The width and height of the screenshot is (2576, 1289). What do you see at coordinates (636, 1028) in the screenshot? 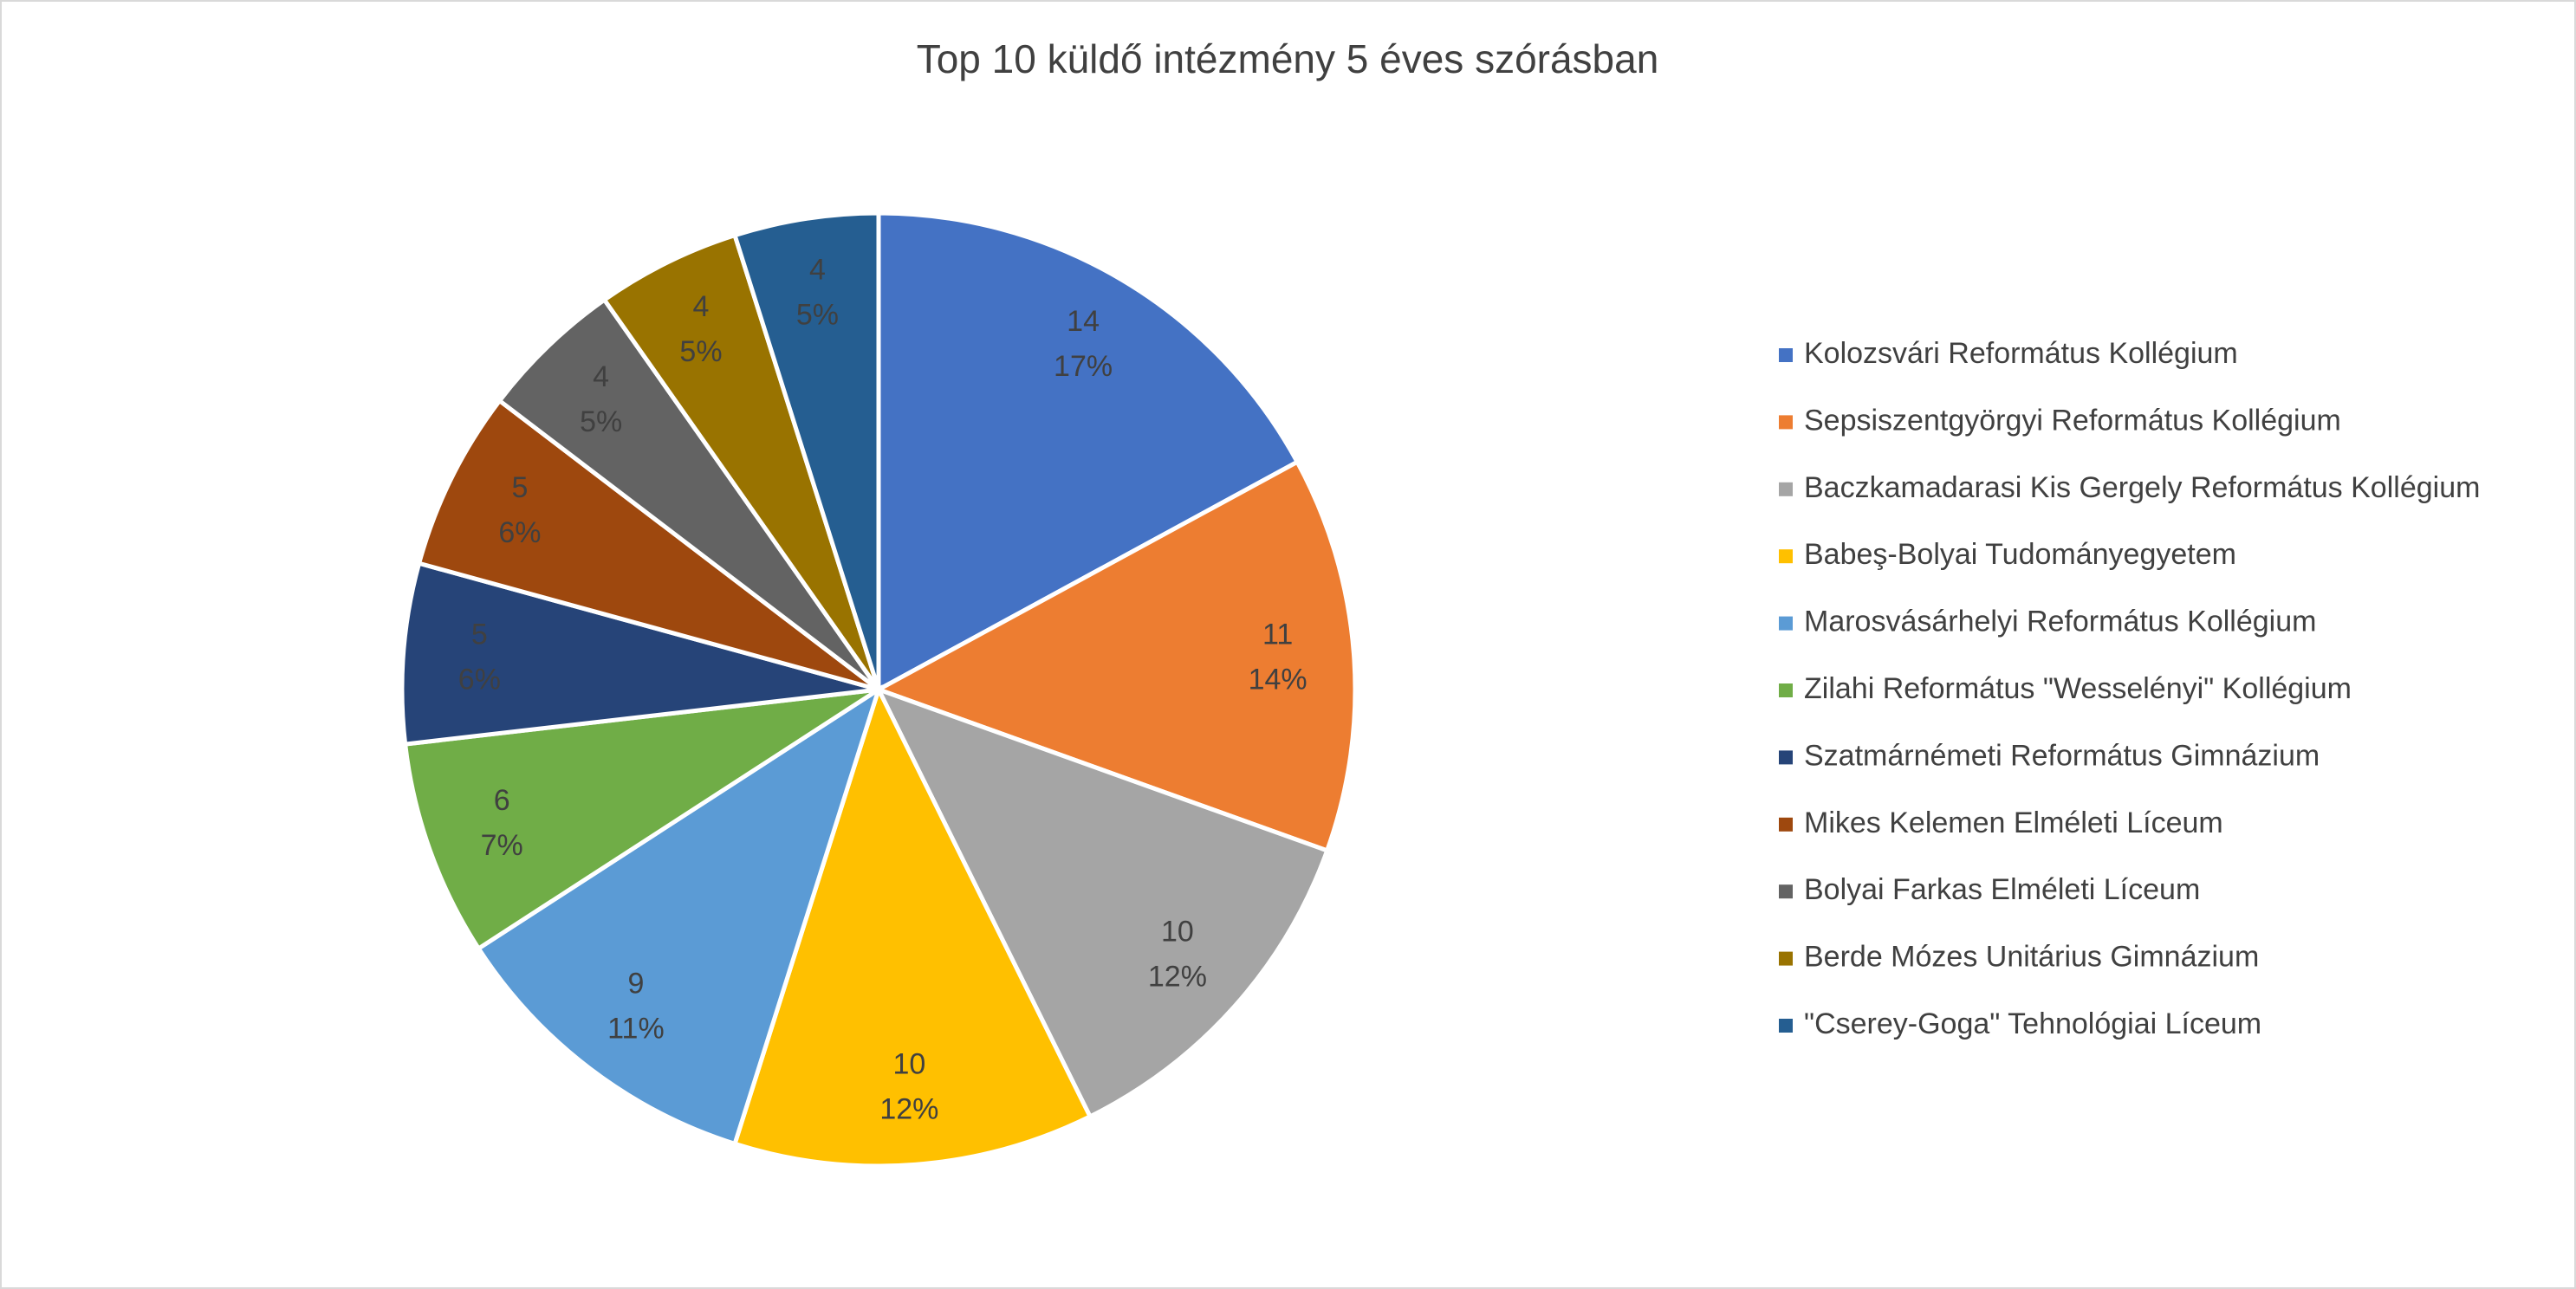
I see `percent-label: 11%` at bounding box center [636, 1028].